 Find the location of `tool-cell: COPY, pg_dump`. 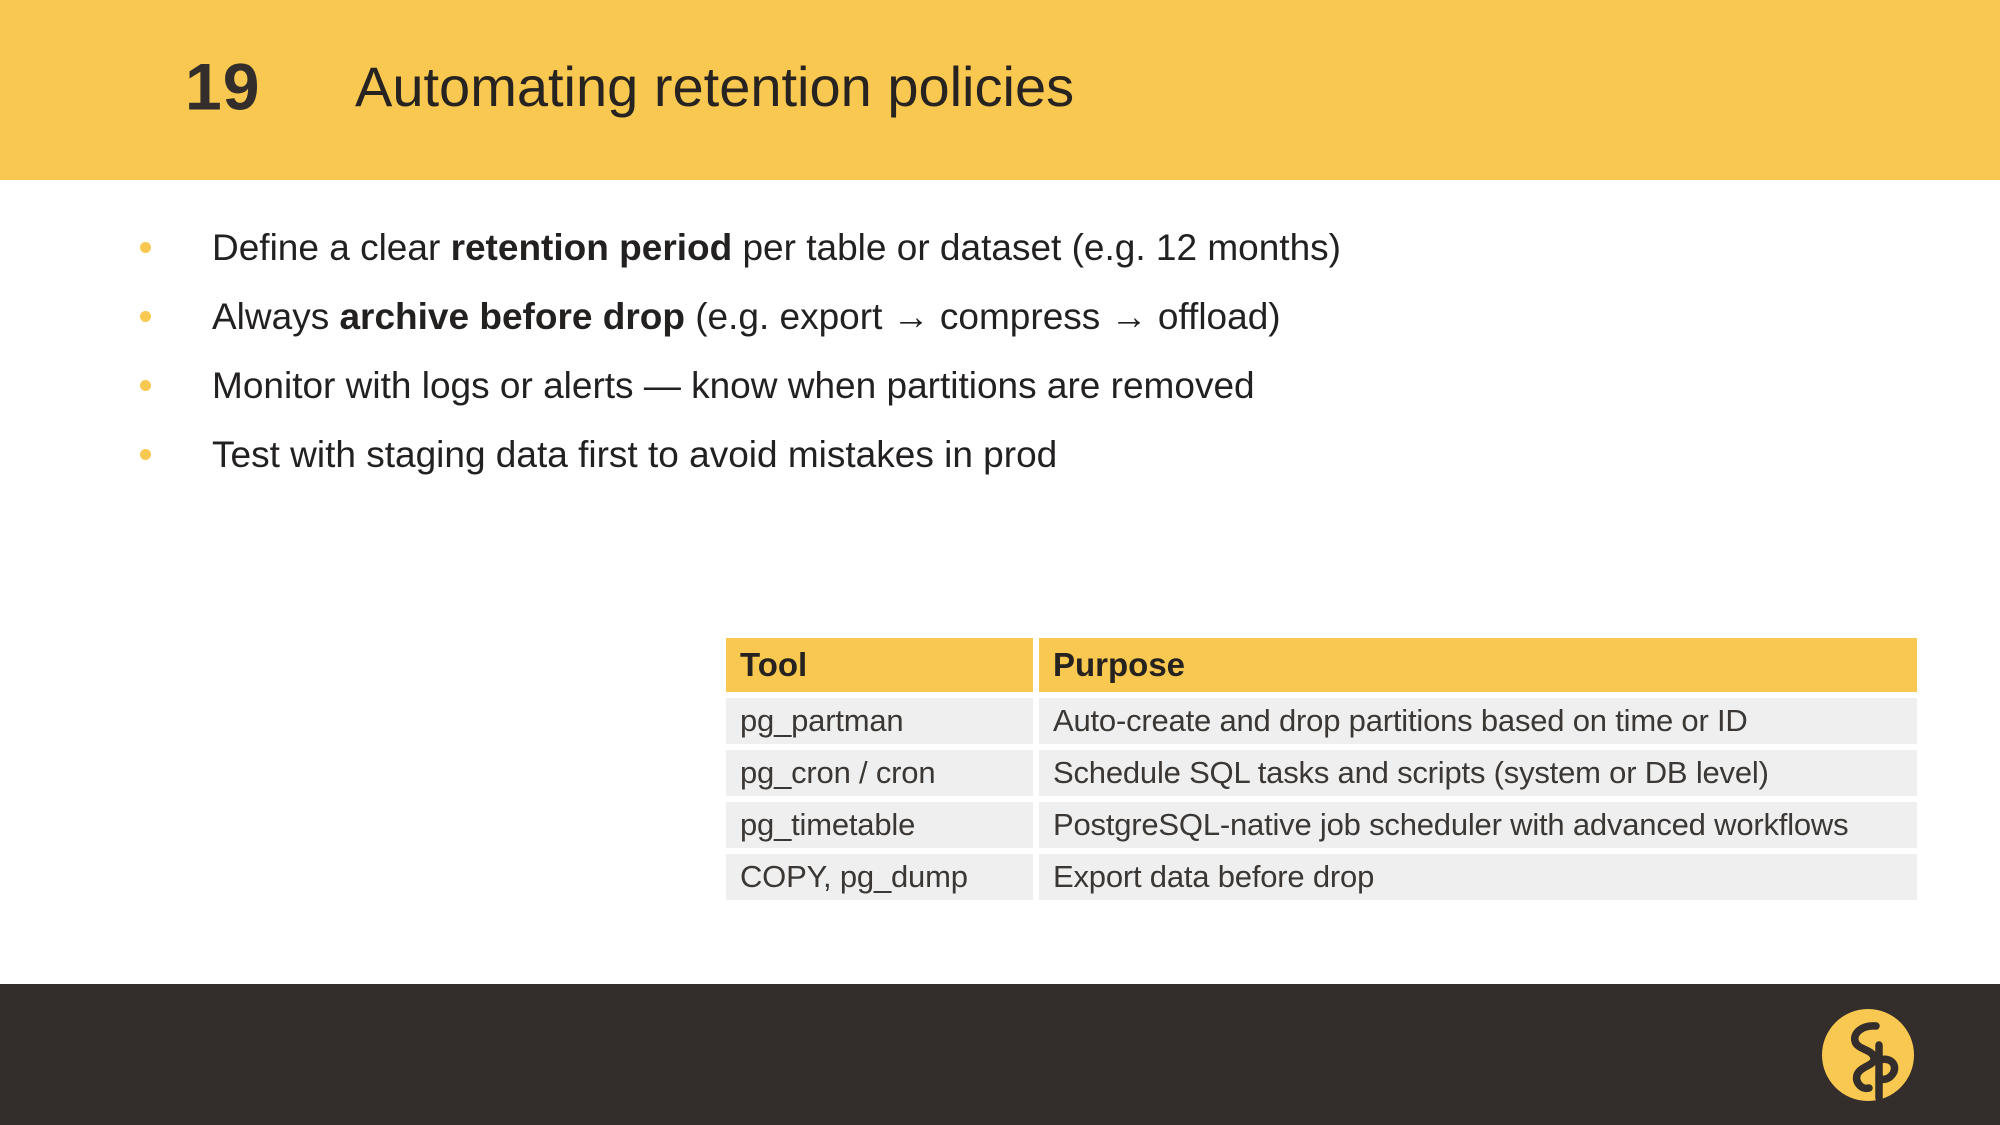

tool-cell: COPY, pg_dump is located at coordinates (879, 877).